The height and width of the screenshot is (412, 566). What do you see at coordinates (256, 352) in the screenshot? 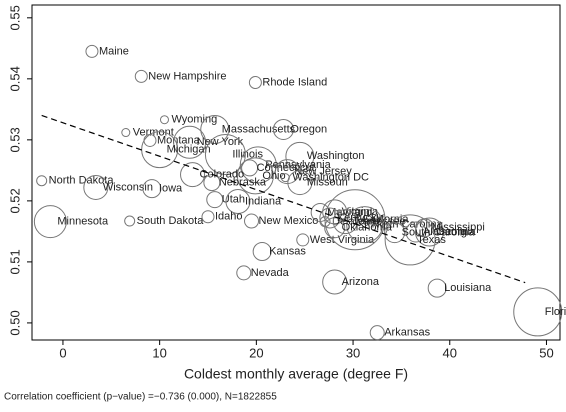
I see `x-tick-label: 20` at bounding box center [256, 352].